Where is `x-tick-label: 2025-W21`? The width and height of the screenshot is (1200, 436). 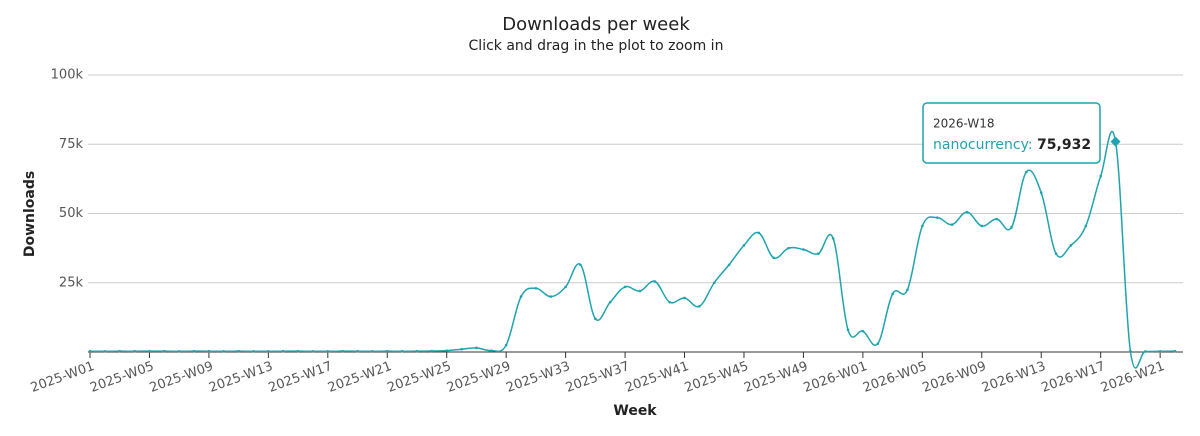
x-tick-label: 2025-W21 is located at coordinates (360, 377).